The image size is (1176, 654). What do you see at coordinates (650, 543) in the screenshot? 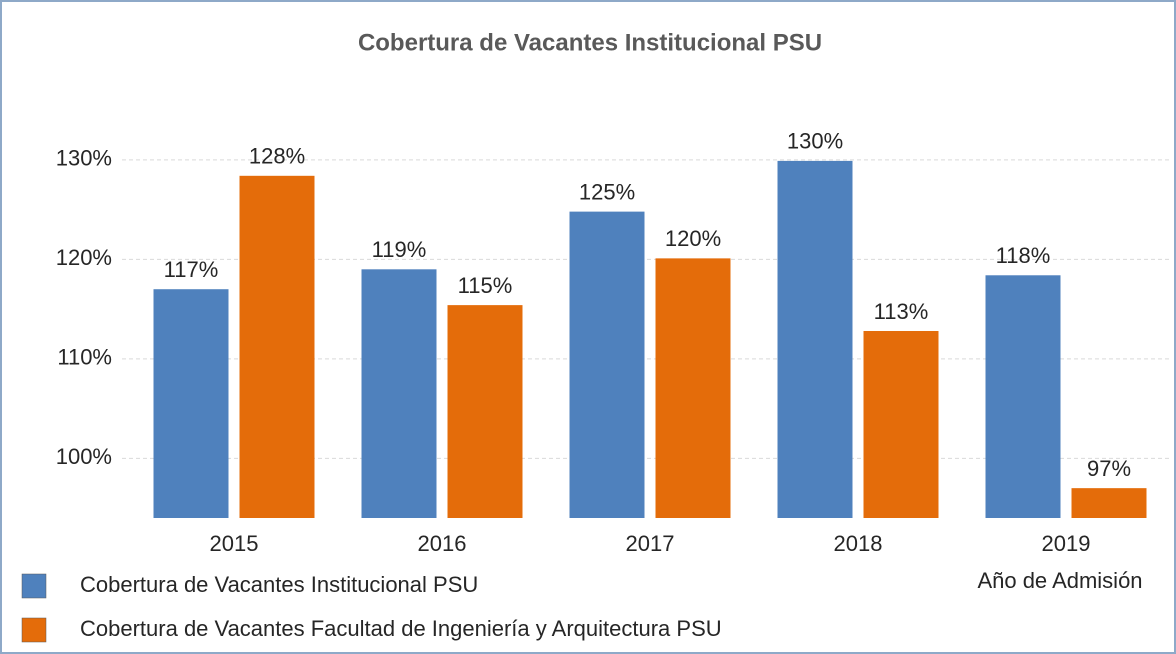
I see `x-tick-label: 2017` at bounding box center [650, 543].